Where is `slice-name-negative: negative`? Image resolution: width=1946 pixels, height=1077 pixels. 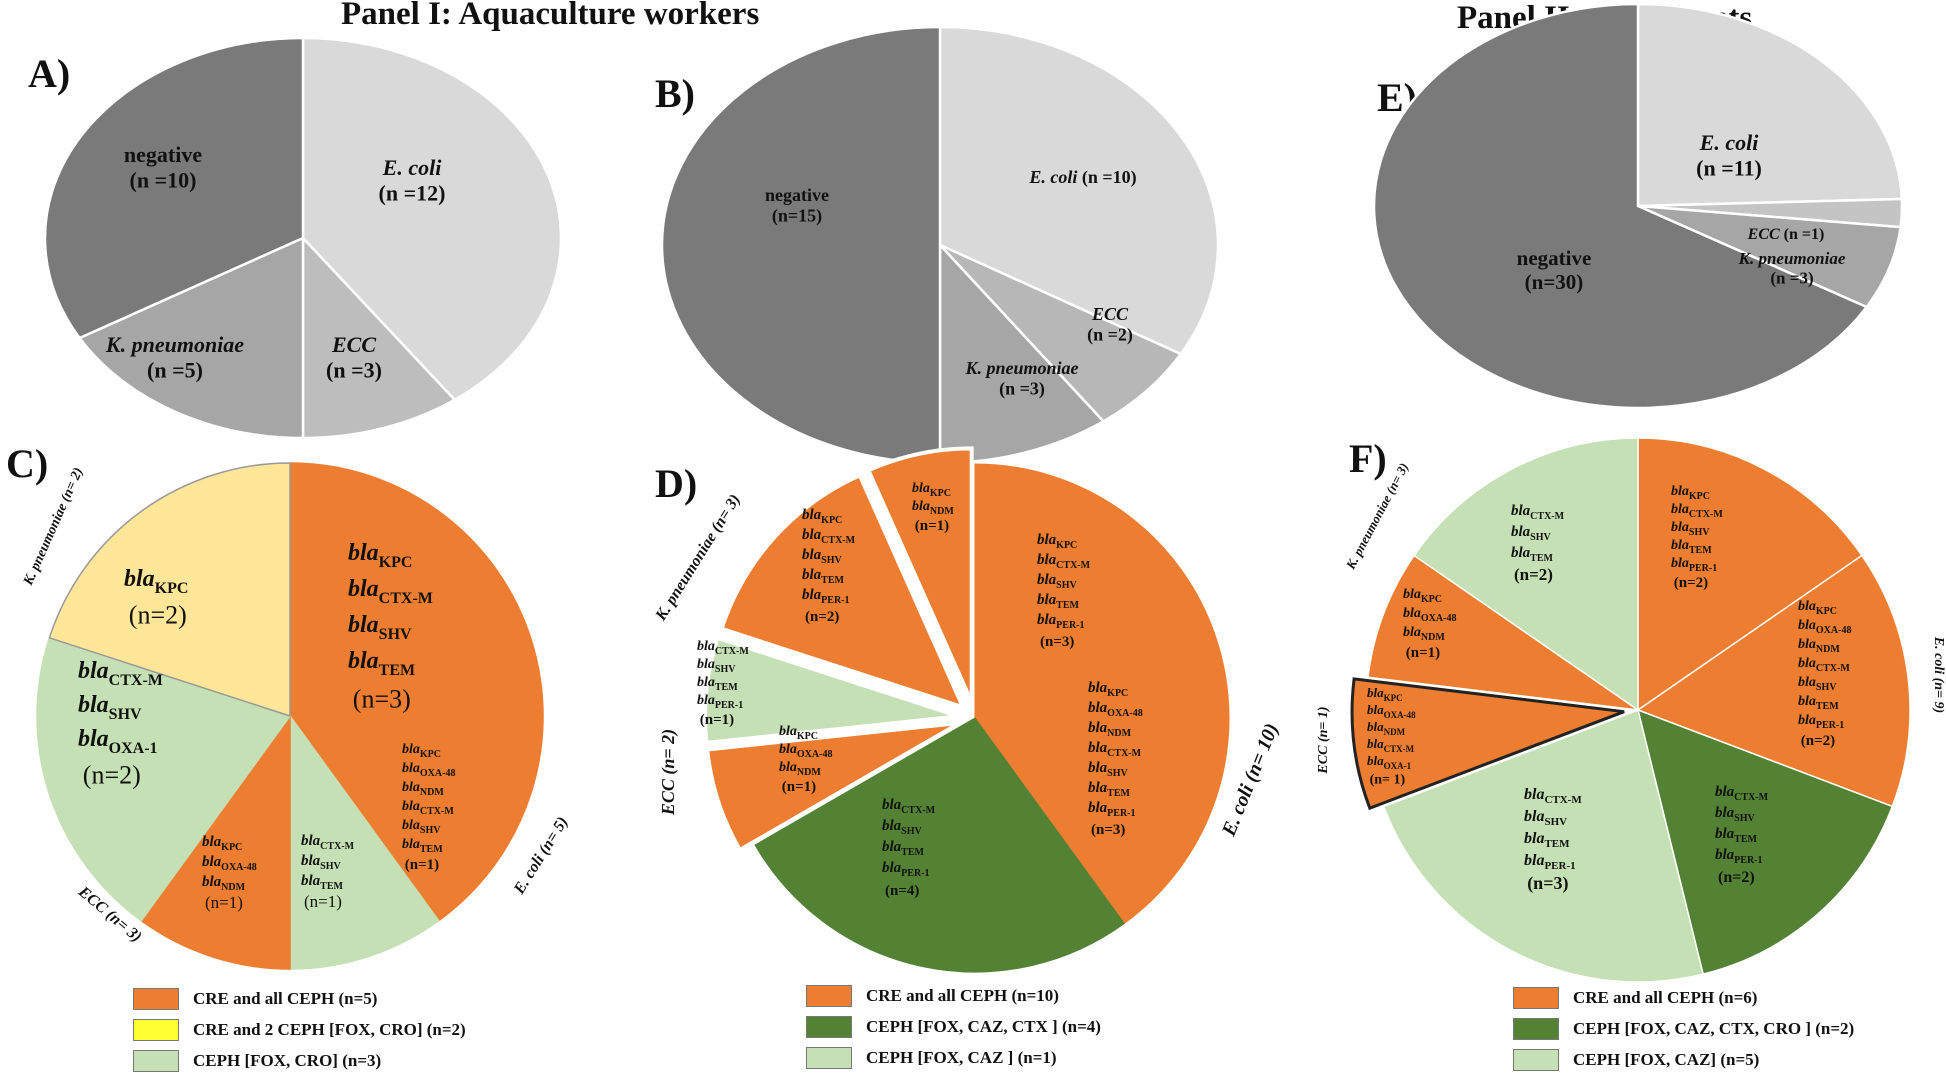 slice-name-negative: negative is located at coordinates (797, 195).